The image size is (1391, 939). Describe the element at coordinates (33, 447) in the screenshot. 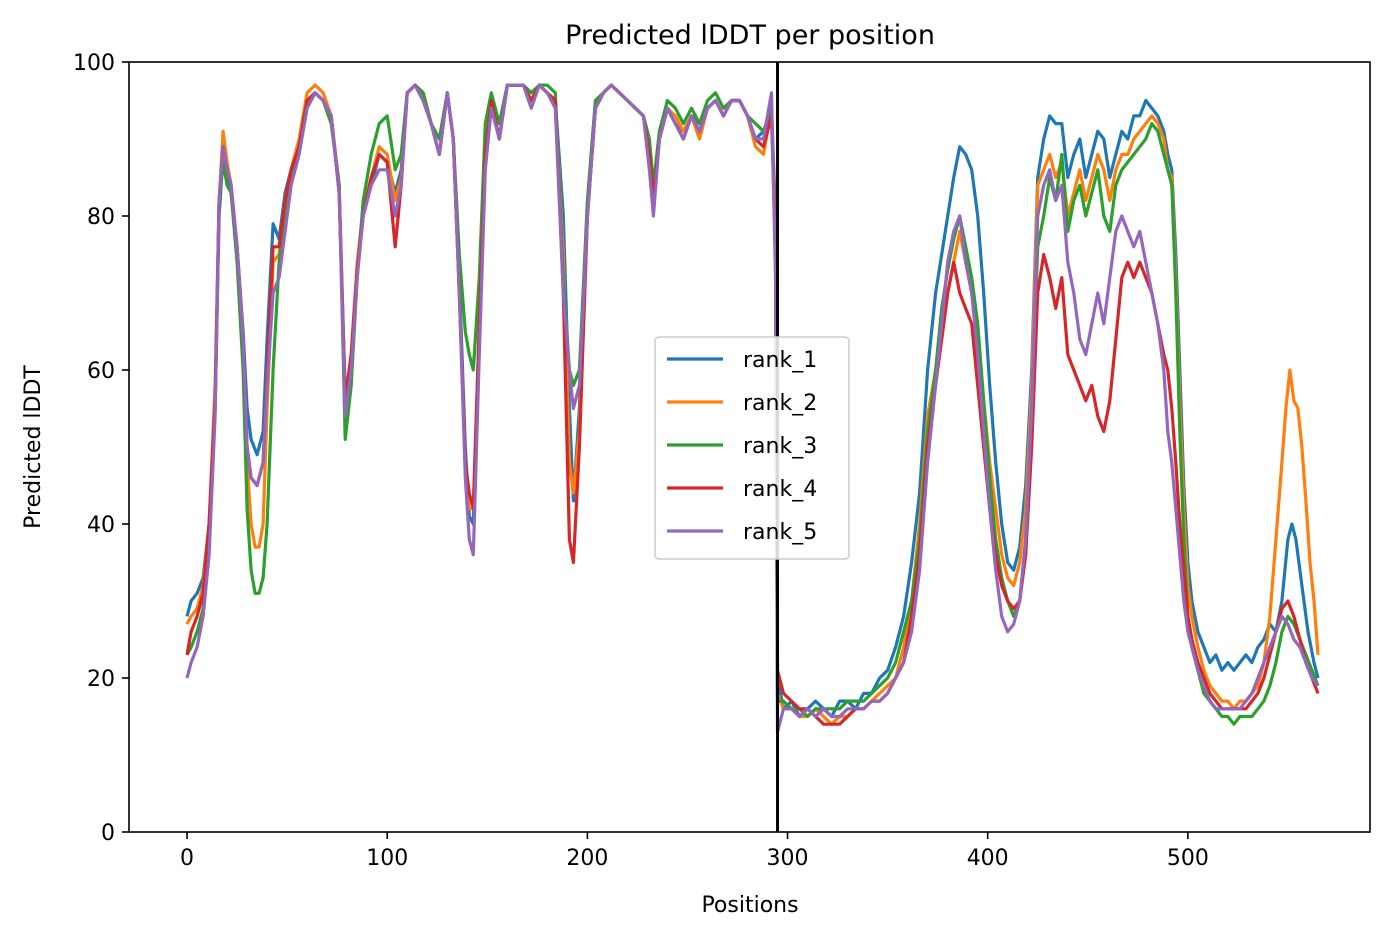

I see `y-axis-title: Predicted lDDT` at that location.